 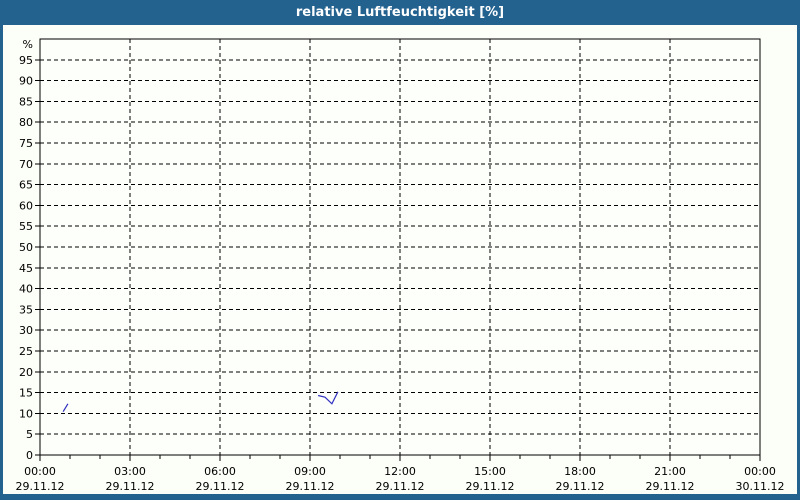 What do you see at coordinates (670, 471) in the screenshot?
I see `x-time-label: 21:00` at bounding box center [670, 471].